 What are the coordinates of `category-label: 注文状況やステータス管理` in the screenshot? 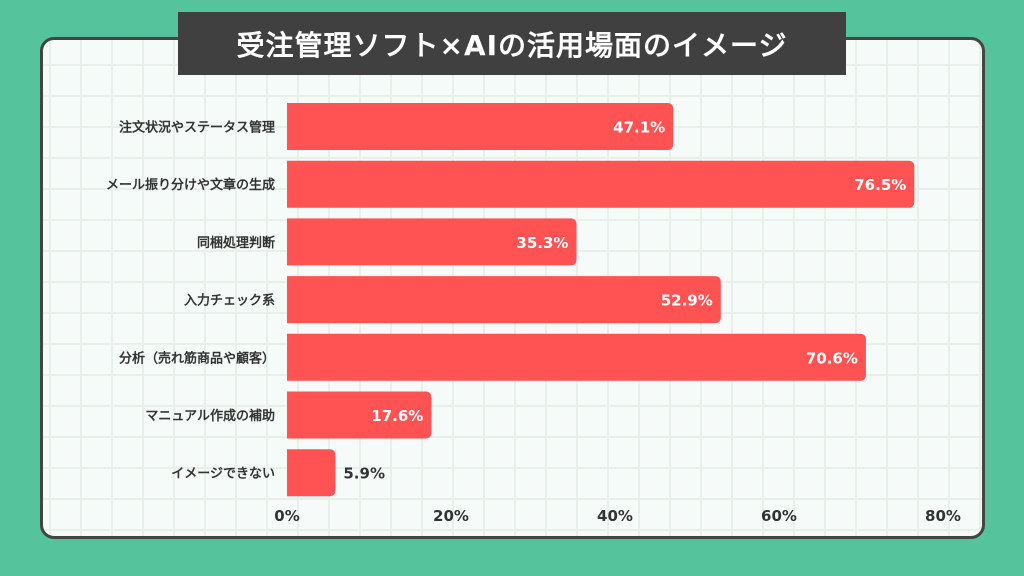 It's located at (197, 128).